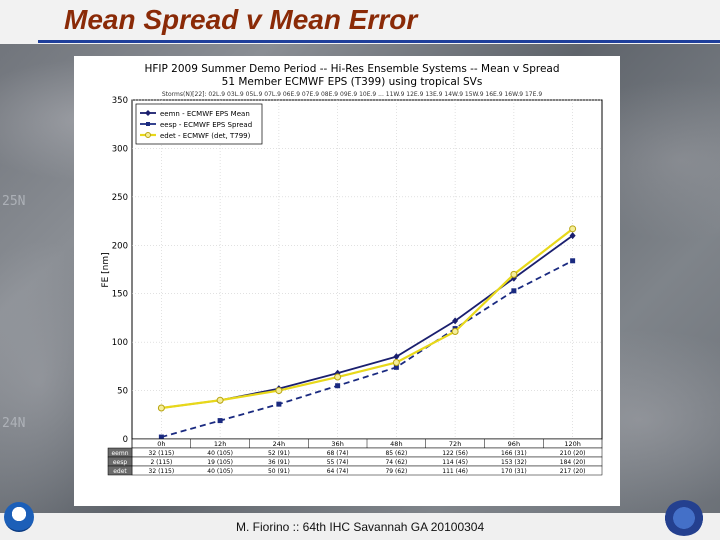 This screenshot has height=540, width=720. What do you see at coordinates (684, 518) in the screenshot?
I see `esrl-logo` at bounding box center [684, 518].